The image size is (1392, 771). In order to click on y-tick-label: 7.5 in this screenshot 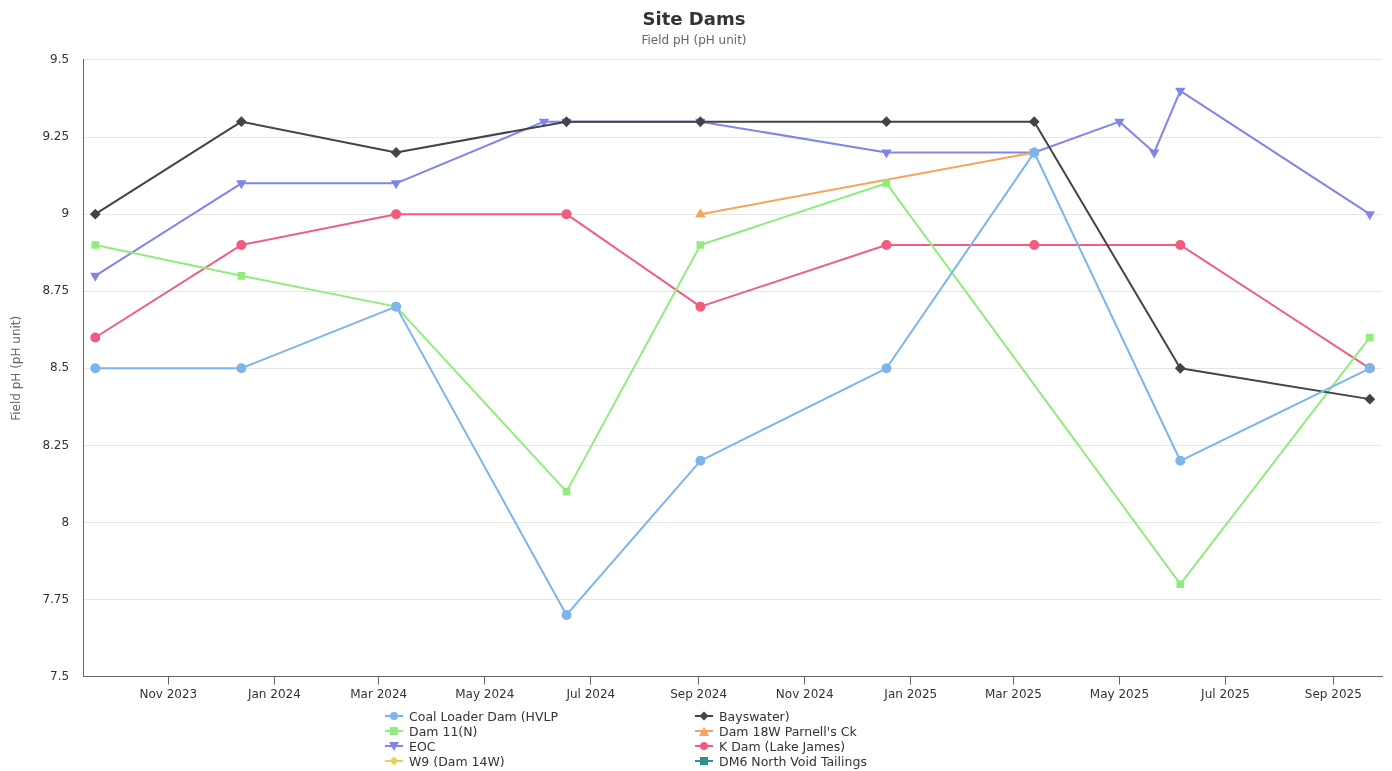, I will do `click(60, 675)`.